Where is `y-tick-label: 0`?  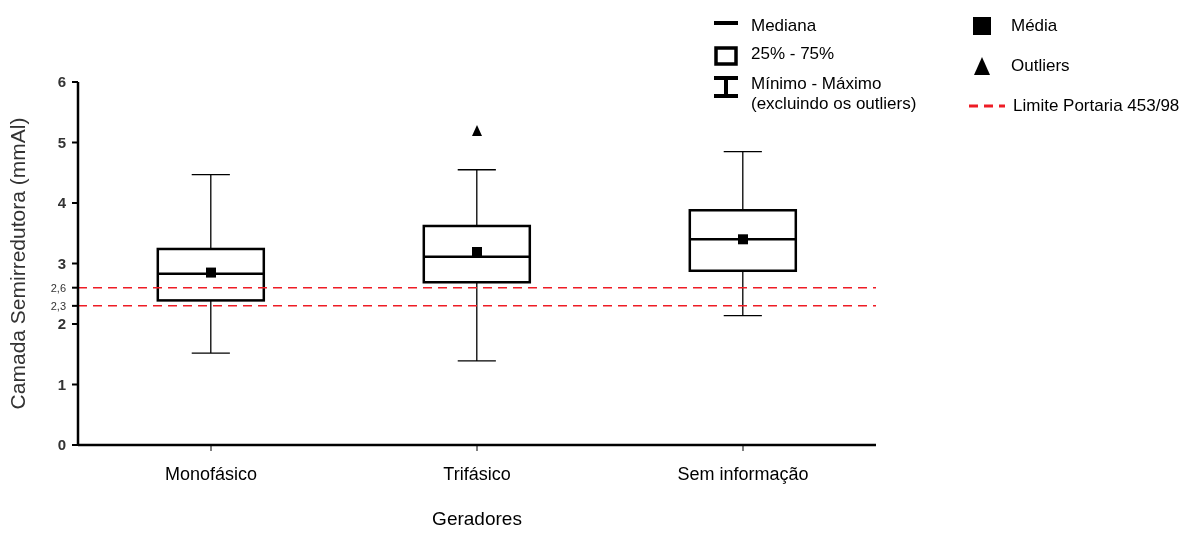 y-tick-label: 0 is located at coordinates (61, 444).